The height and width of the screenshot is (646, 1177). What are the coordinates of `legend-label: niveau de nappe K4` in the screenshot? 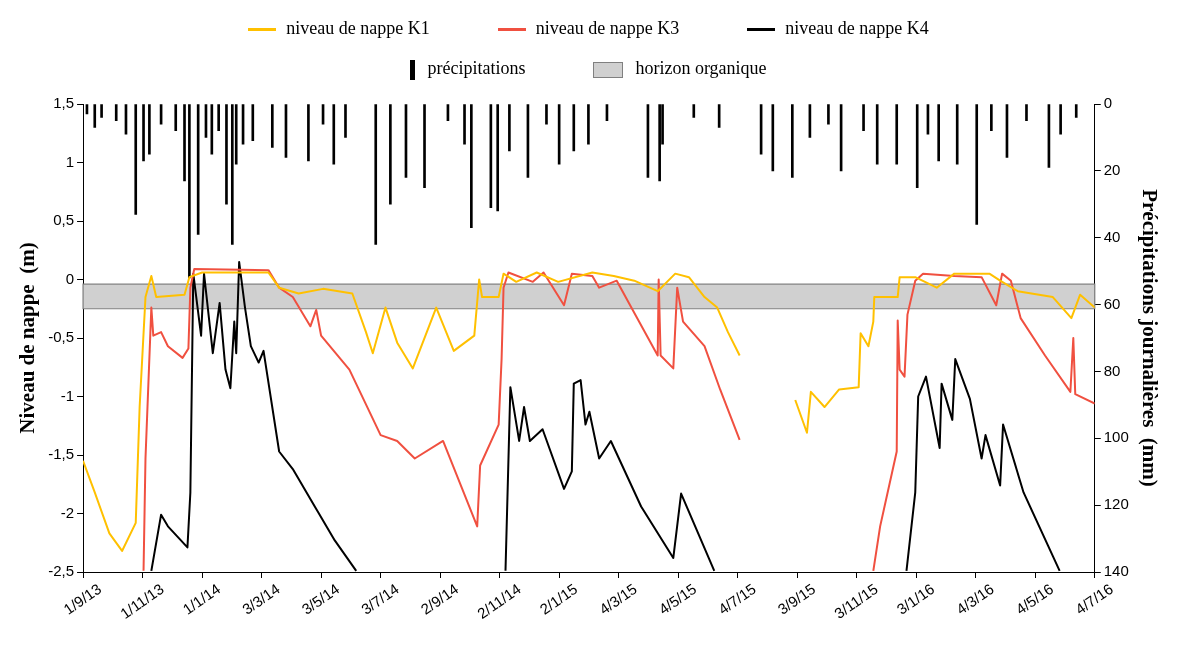 It's located at (857, 28).